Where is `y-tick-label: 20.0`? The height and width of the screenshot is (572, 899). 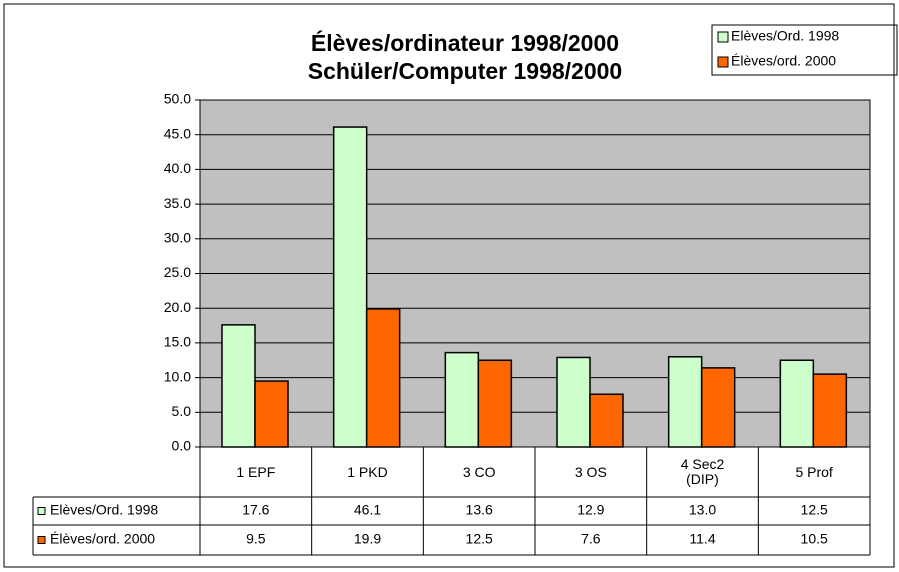 y-tick-label: 20.0 is located at coordinates (177, 307).